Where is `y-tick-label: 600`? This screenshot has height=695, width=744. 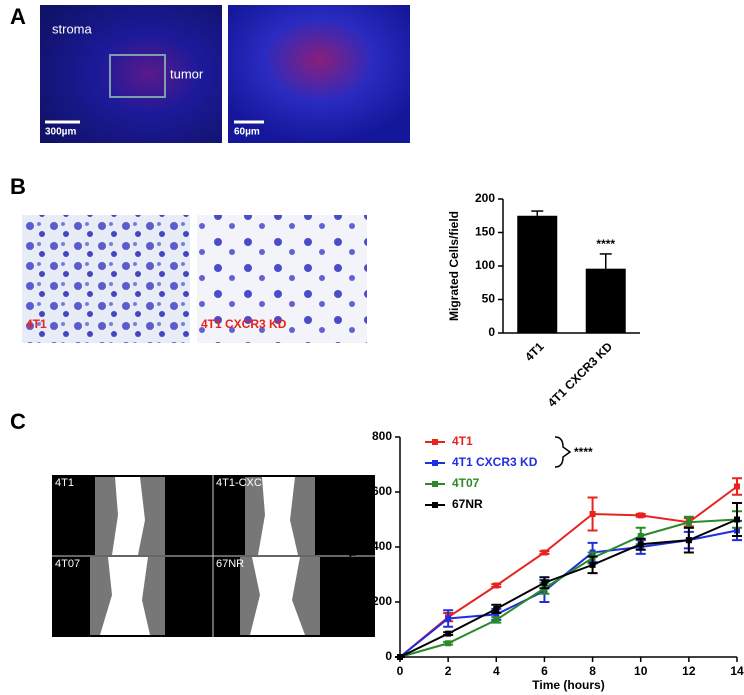 y-tick-label: 600 is located at coordinates (382, 491).